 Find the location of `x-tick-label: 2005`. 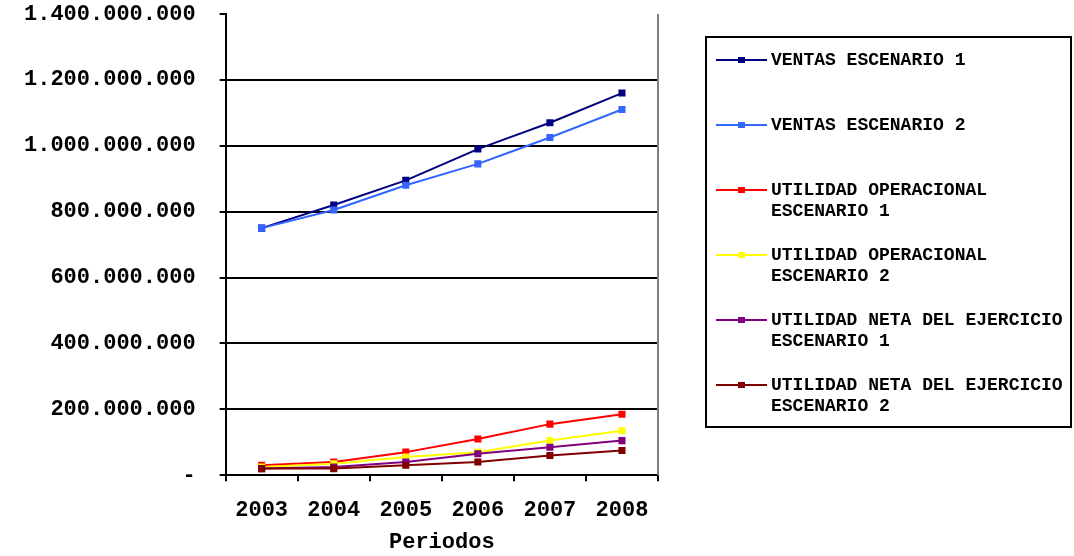

x-tick-label: 2005 is located at coordinates (406, 510).